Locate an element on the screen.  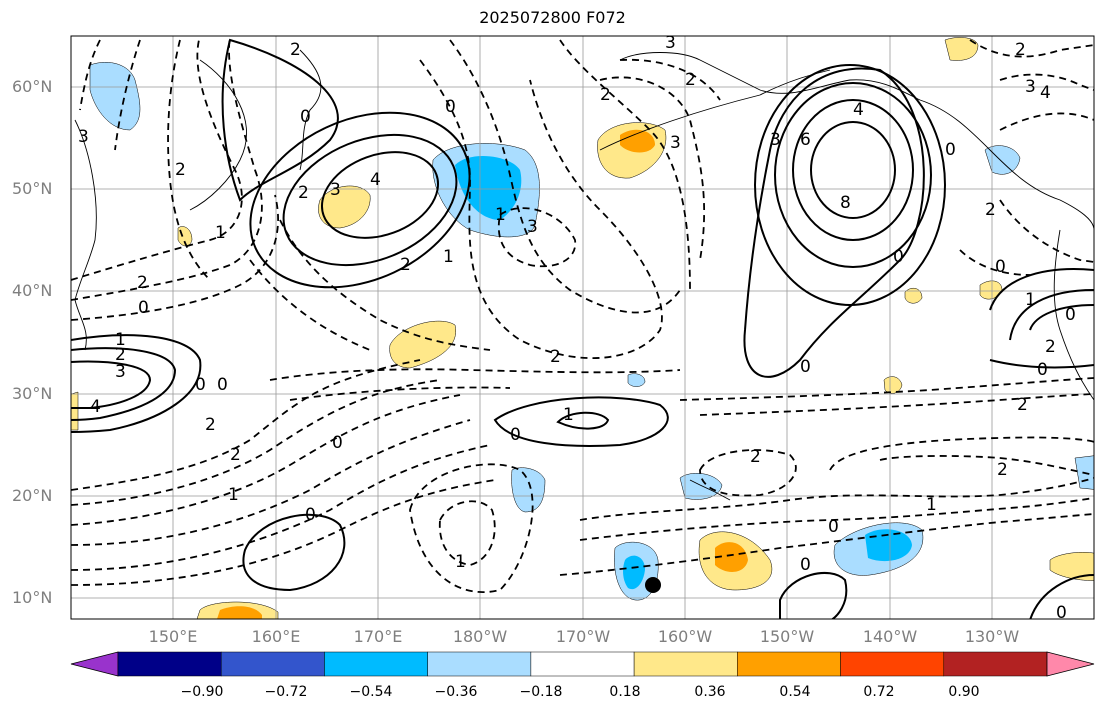
lon-label: 140°W is located at coordinates (890, 636).